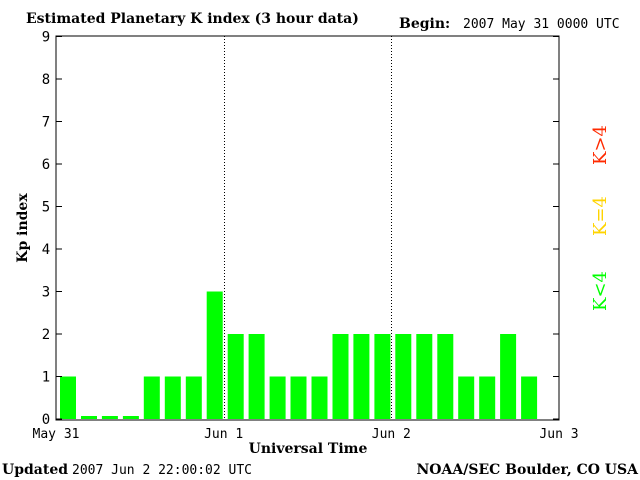 The height and width of the screenshot is (480, 640). I want to click on legend-item: K<4, so click(600, 291).